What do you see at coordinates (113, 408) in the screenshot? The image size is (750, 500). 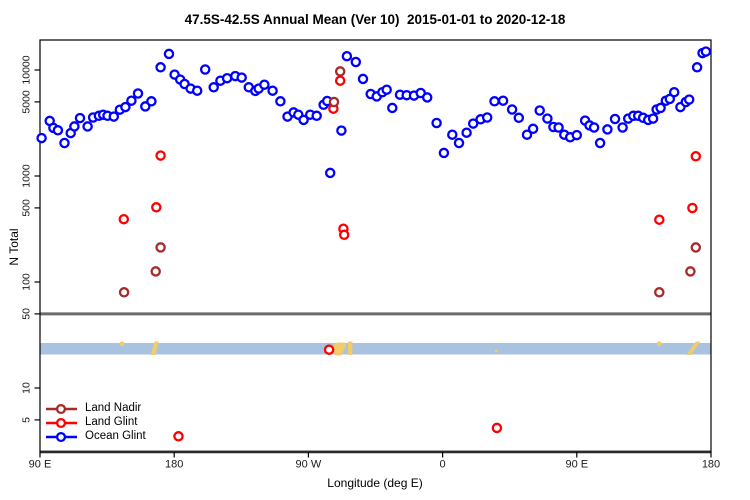 I see `legend-label-land-nadir: Land Nadir` at bounding box center [113, 408].